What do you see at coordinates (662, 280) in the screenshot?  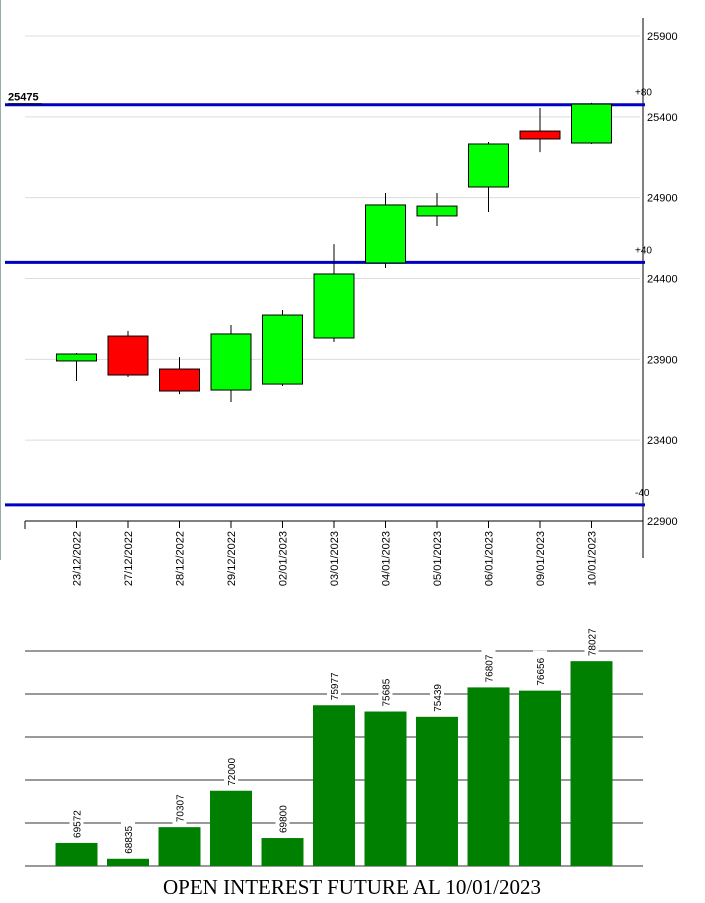 I see `y-tick-label: 24400` at bounding box center [662, 280].